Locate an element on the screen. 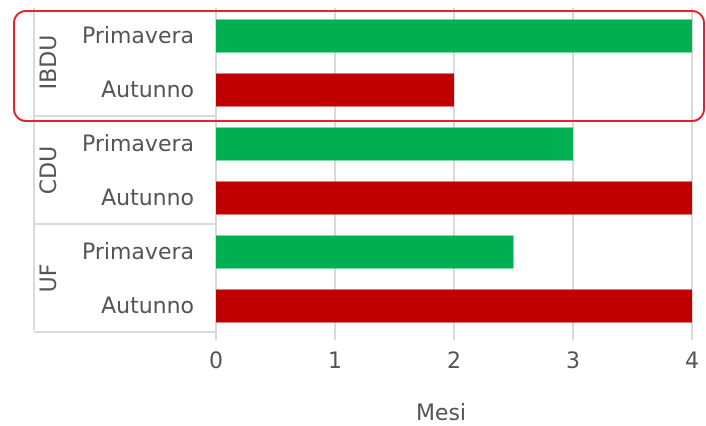 The image size is (706, 426). x-tick-labels: 0 1 2 3 4 is located at coordinates (454, 361).